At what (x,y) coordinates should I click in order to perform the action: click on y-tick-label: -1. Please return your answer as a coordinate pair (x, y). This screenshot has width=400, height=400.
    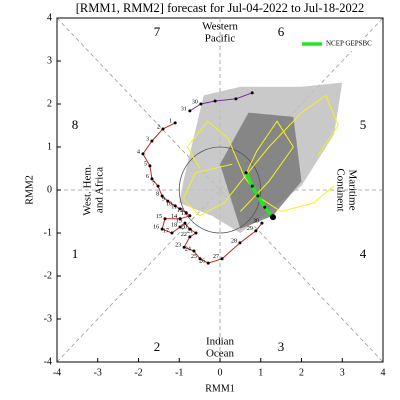
    Looking at the image, I should click on (48, 232).